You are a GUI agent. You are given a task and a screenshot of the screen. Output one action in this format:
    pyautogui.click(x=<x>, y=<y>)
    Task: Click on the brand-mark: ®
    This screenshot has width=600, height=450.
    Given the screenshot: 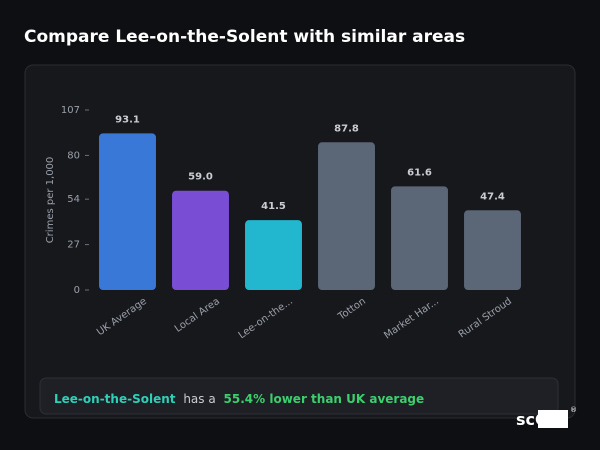 What is the action you would take?
    pyautogui.click(x=573, y=410)
    